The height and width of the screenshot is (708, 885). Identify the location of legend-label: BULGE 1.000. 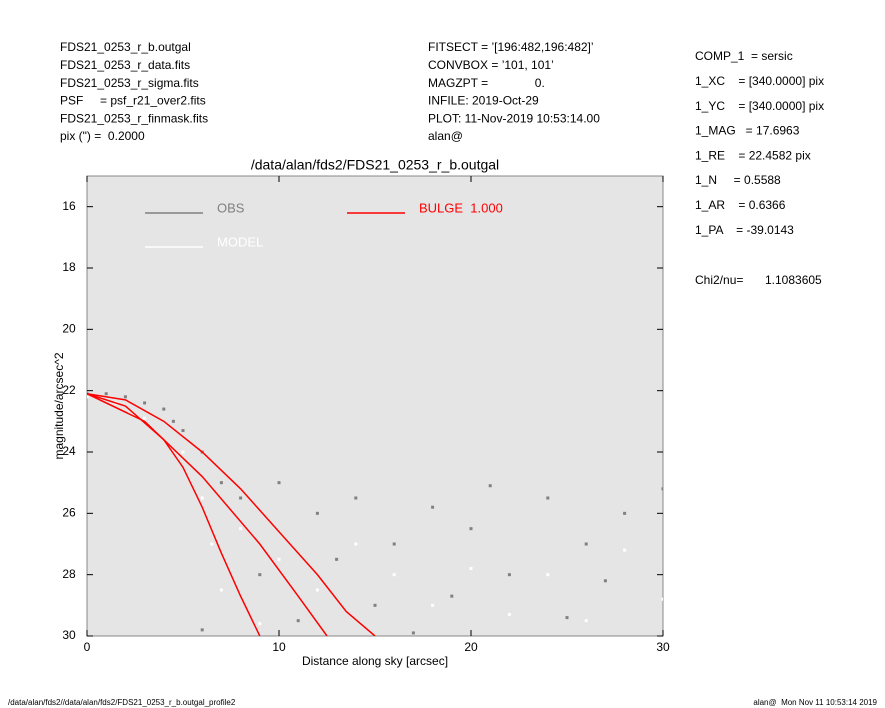
(461, 207).